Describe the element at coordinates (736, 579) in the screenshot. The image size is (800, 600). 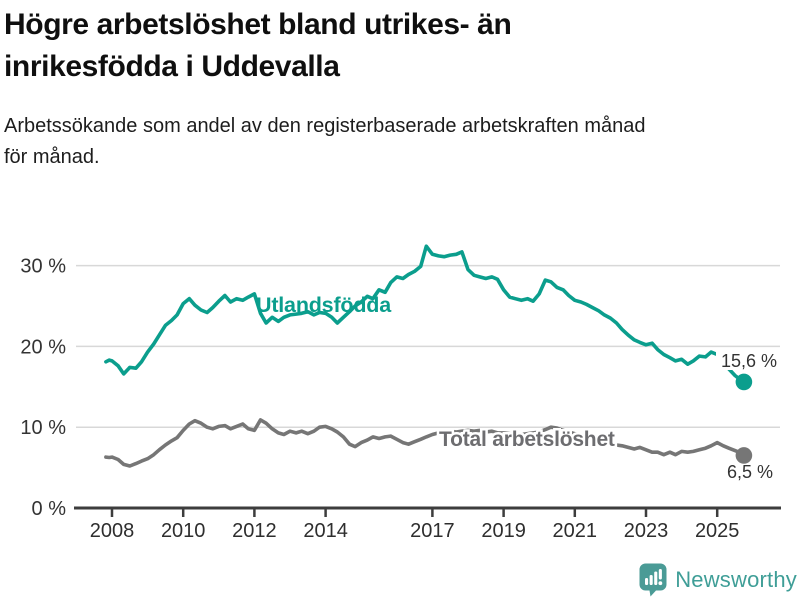
I see `newsworthy-logo-text: Newsworthy` at that location.